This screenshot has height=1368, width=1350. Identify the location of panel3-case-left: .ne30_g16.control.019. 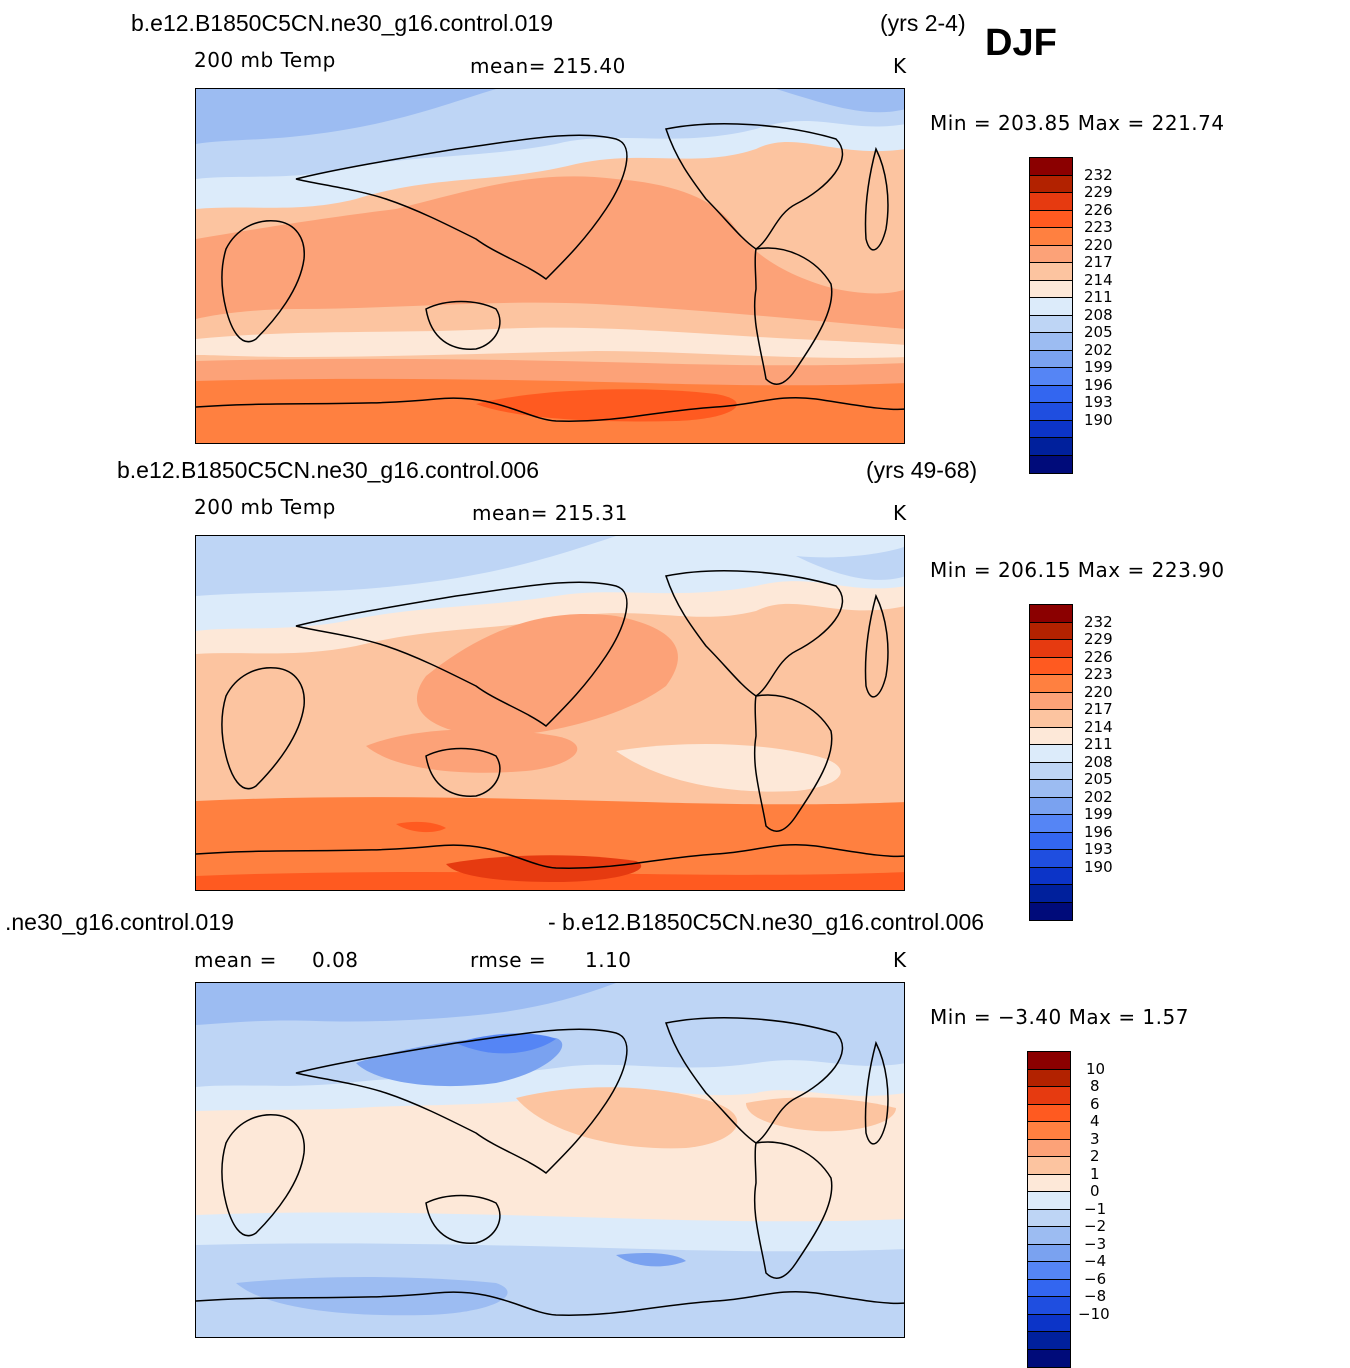
(119, 922).